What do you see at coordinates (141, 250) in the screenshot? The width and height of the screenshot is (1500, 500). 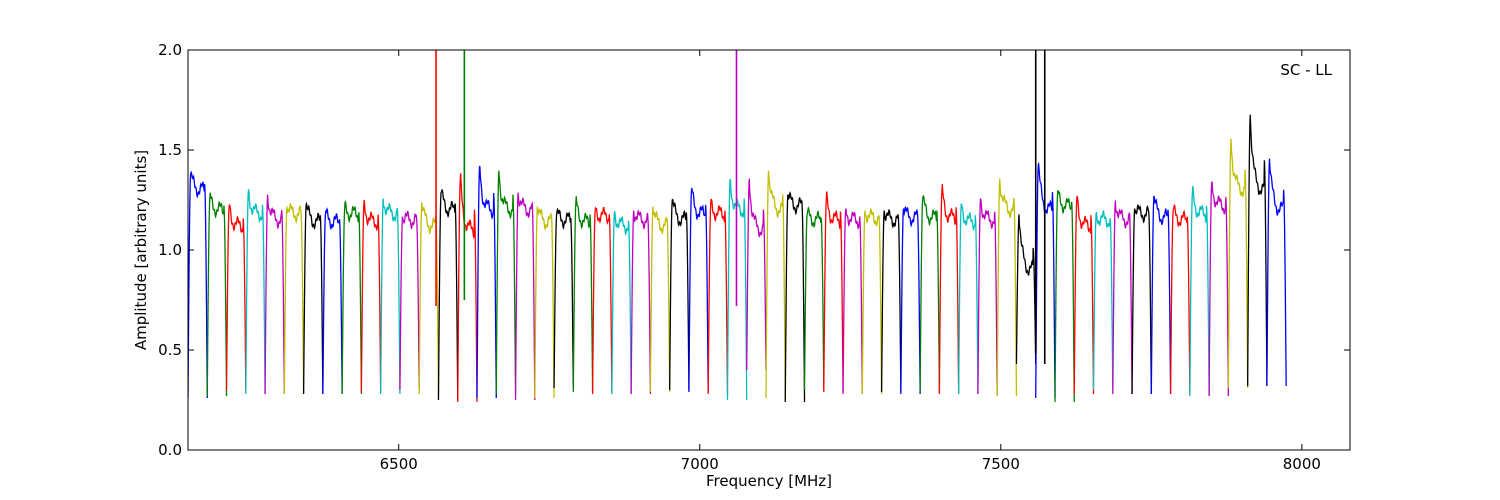 I see `y-axis-label: Amplitude [arbitrary units]` at bounding box center [141, 250].